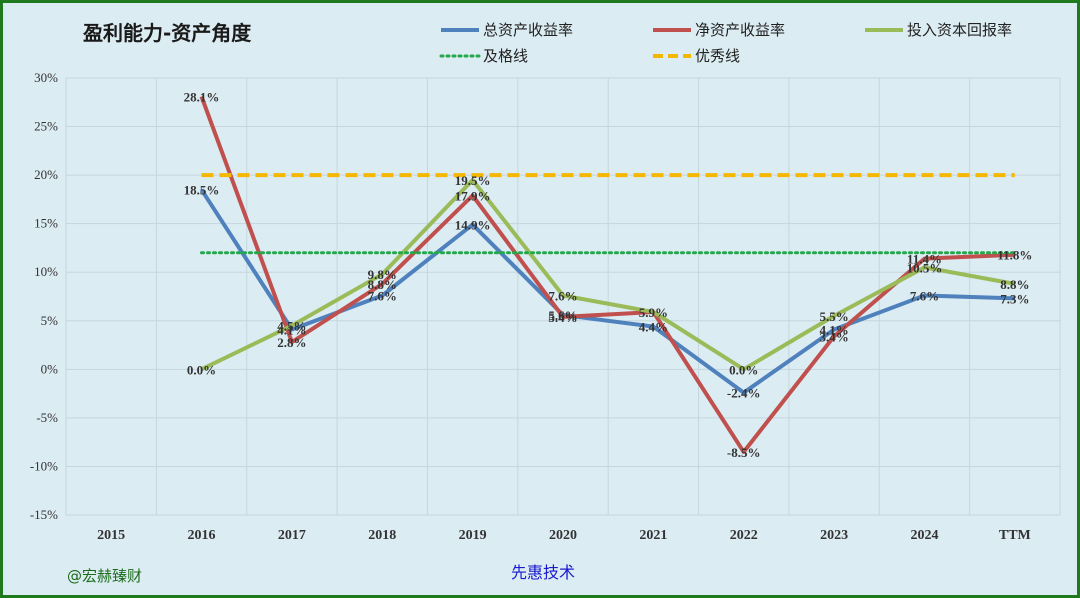 This screenshot has width=1080, height=598. What do you see at coordinates (292, 535) in the screenshot?
I see `x-tick-label: 2017` at bounding box center [292, 535].